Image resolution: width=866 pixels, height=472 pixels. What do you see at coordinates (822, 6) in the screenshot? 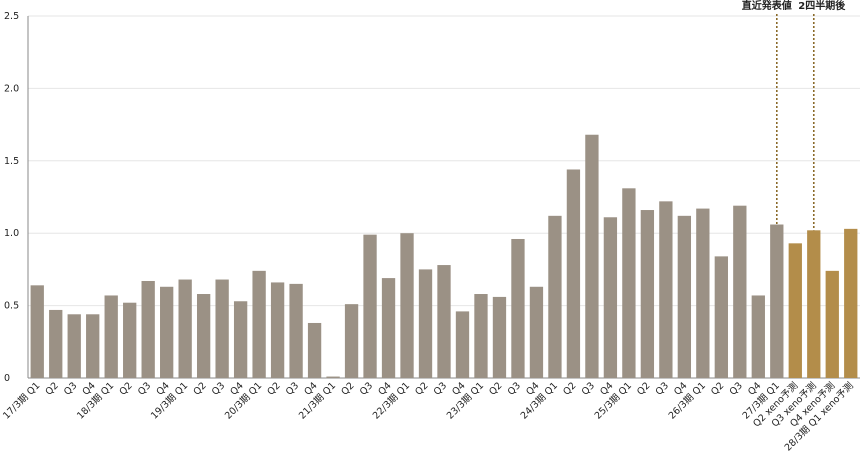
I see `annotation: 2四半期後` at bounding box center [822, 6].